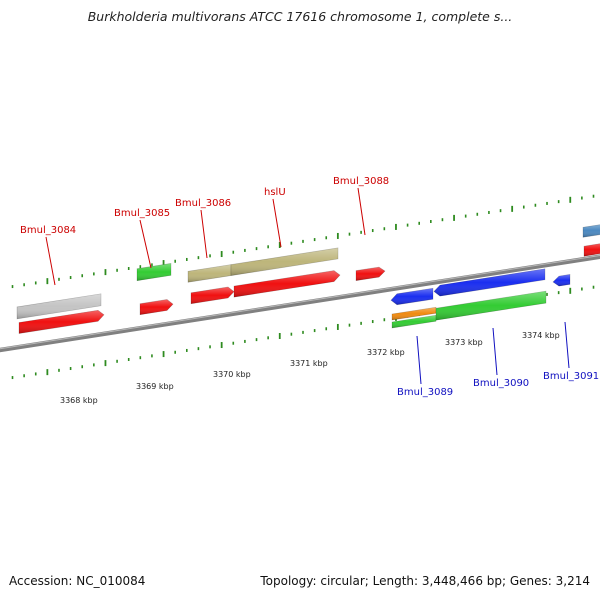 This screenshot has width=600, height=600. What do you see at coordinates (79, 400) in the screenshot?
I see `scale-label: 3368 kbp` at bounding box center [79, 400].